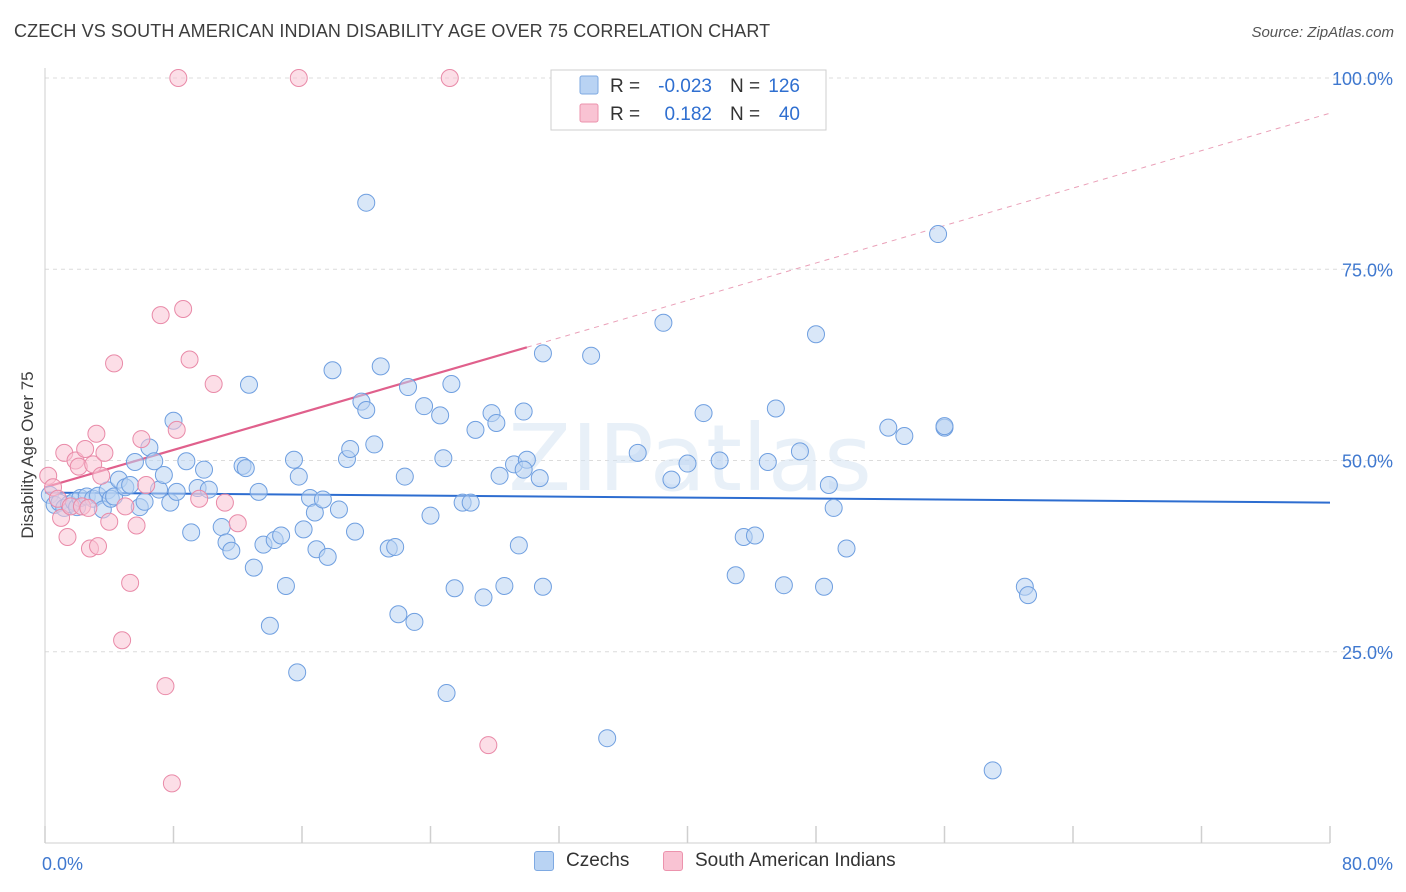 The width and height of the screenshot is (1406, 892). What do you see at coordinates (1367, 270) in the screenshot?
I see `y-tick-label: 75.0%` at bounding box center [1367, 270].